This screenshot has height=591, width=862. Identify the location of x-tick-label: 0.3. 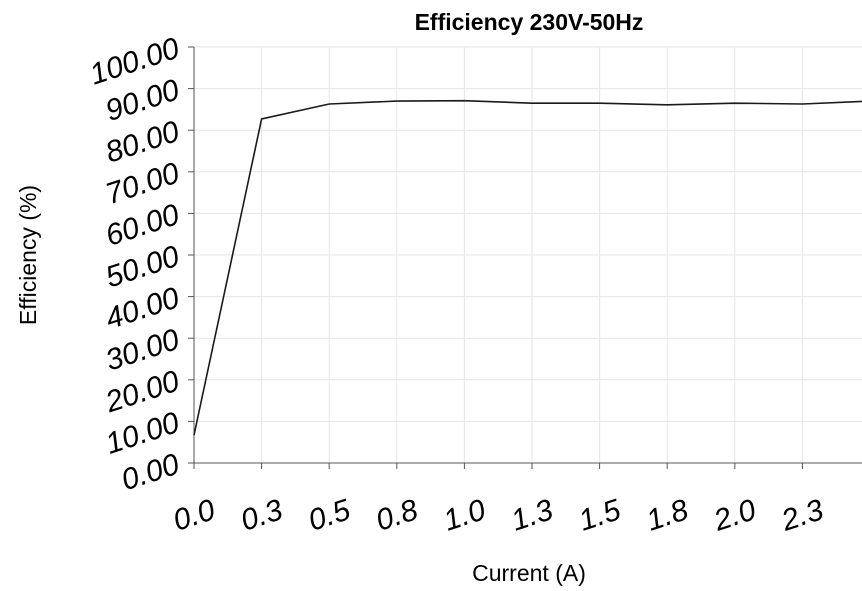
(262, 515).